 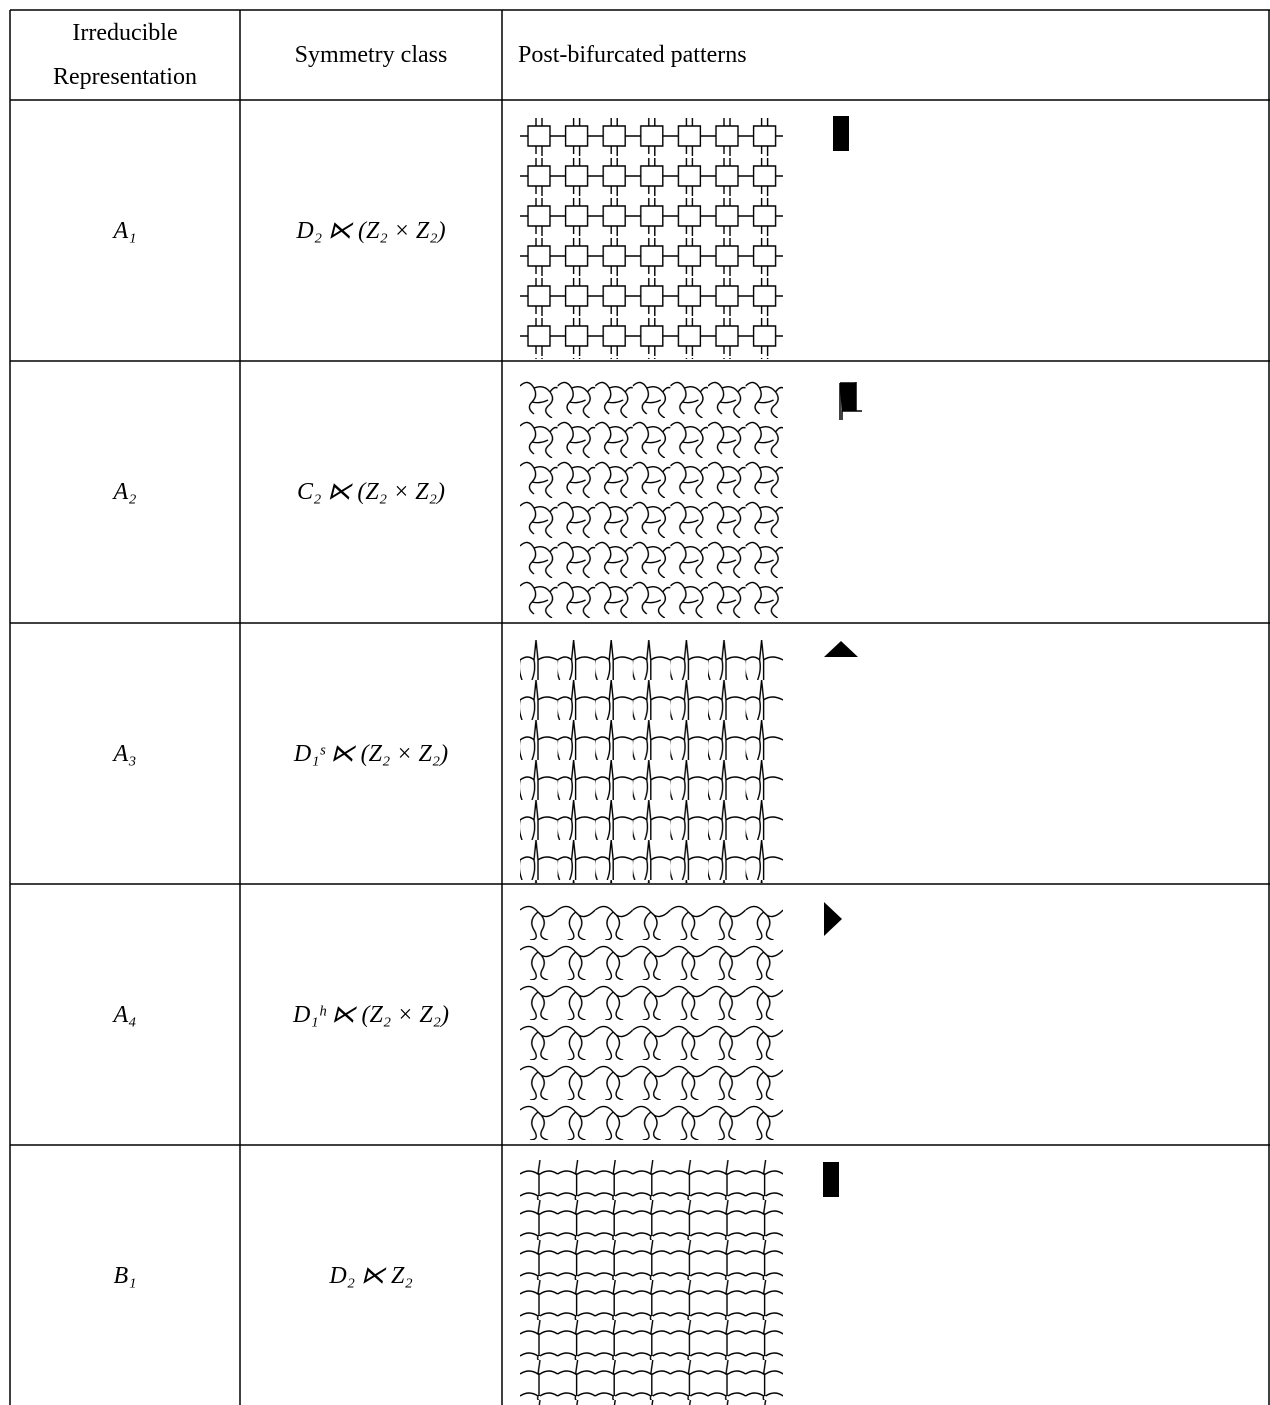 I want to click on header-cell: Irreducible Representation, so click(x=125, y=55).